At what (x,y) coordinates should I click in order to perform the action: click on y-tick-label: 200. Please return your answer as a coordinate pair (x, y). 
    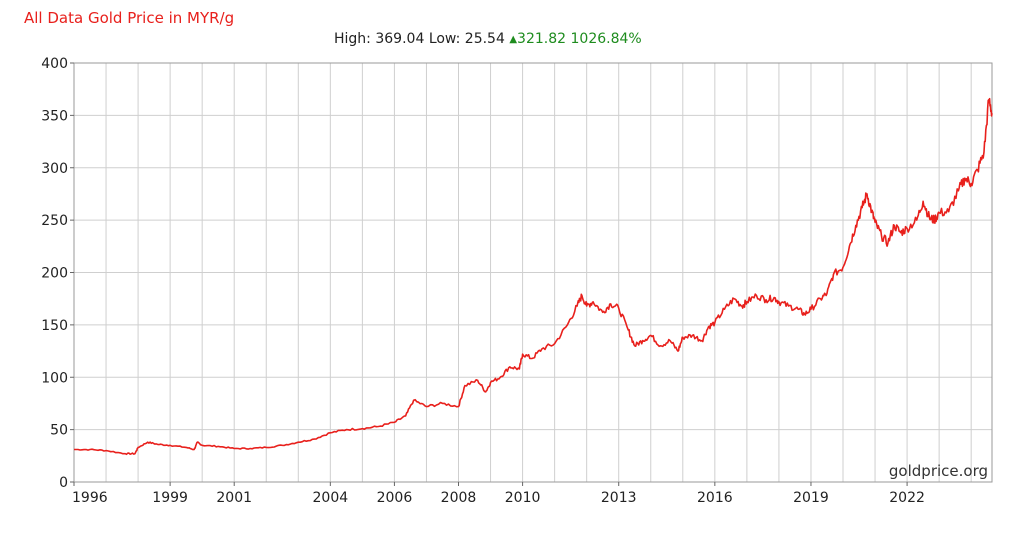
    Looking at the image, I should click on (54, 274).